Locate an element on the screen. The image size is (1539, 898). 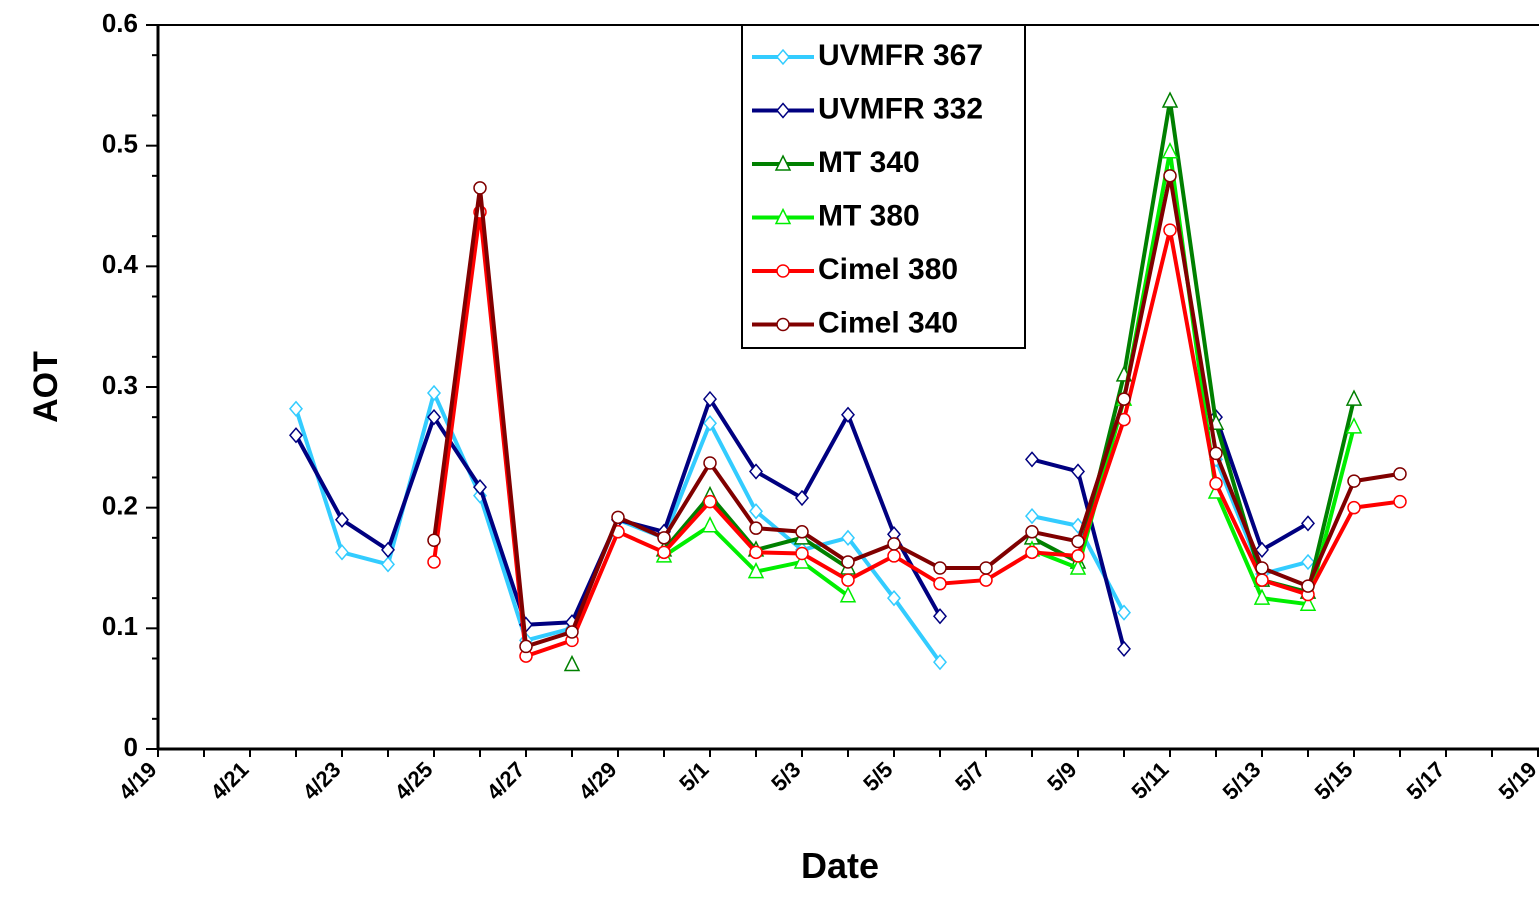
x-tick-label: 4/21 is located at coordinates (230, 781).